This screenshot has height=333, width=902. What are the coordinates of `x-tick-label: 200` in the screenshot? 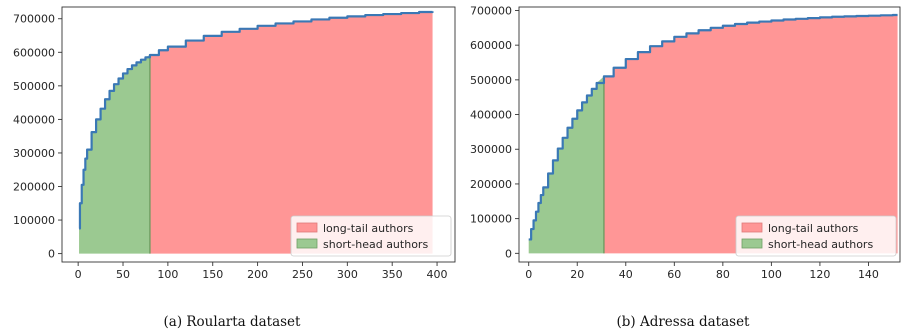 It's located at (257, 274).